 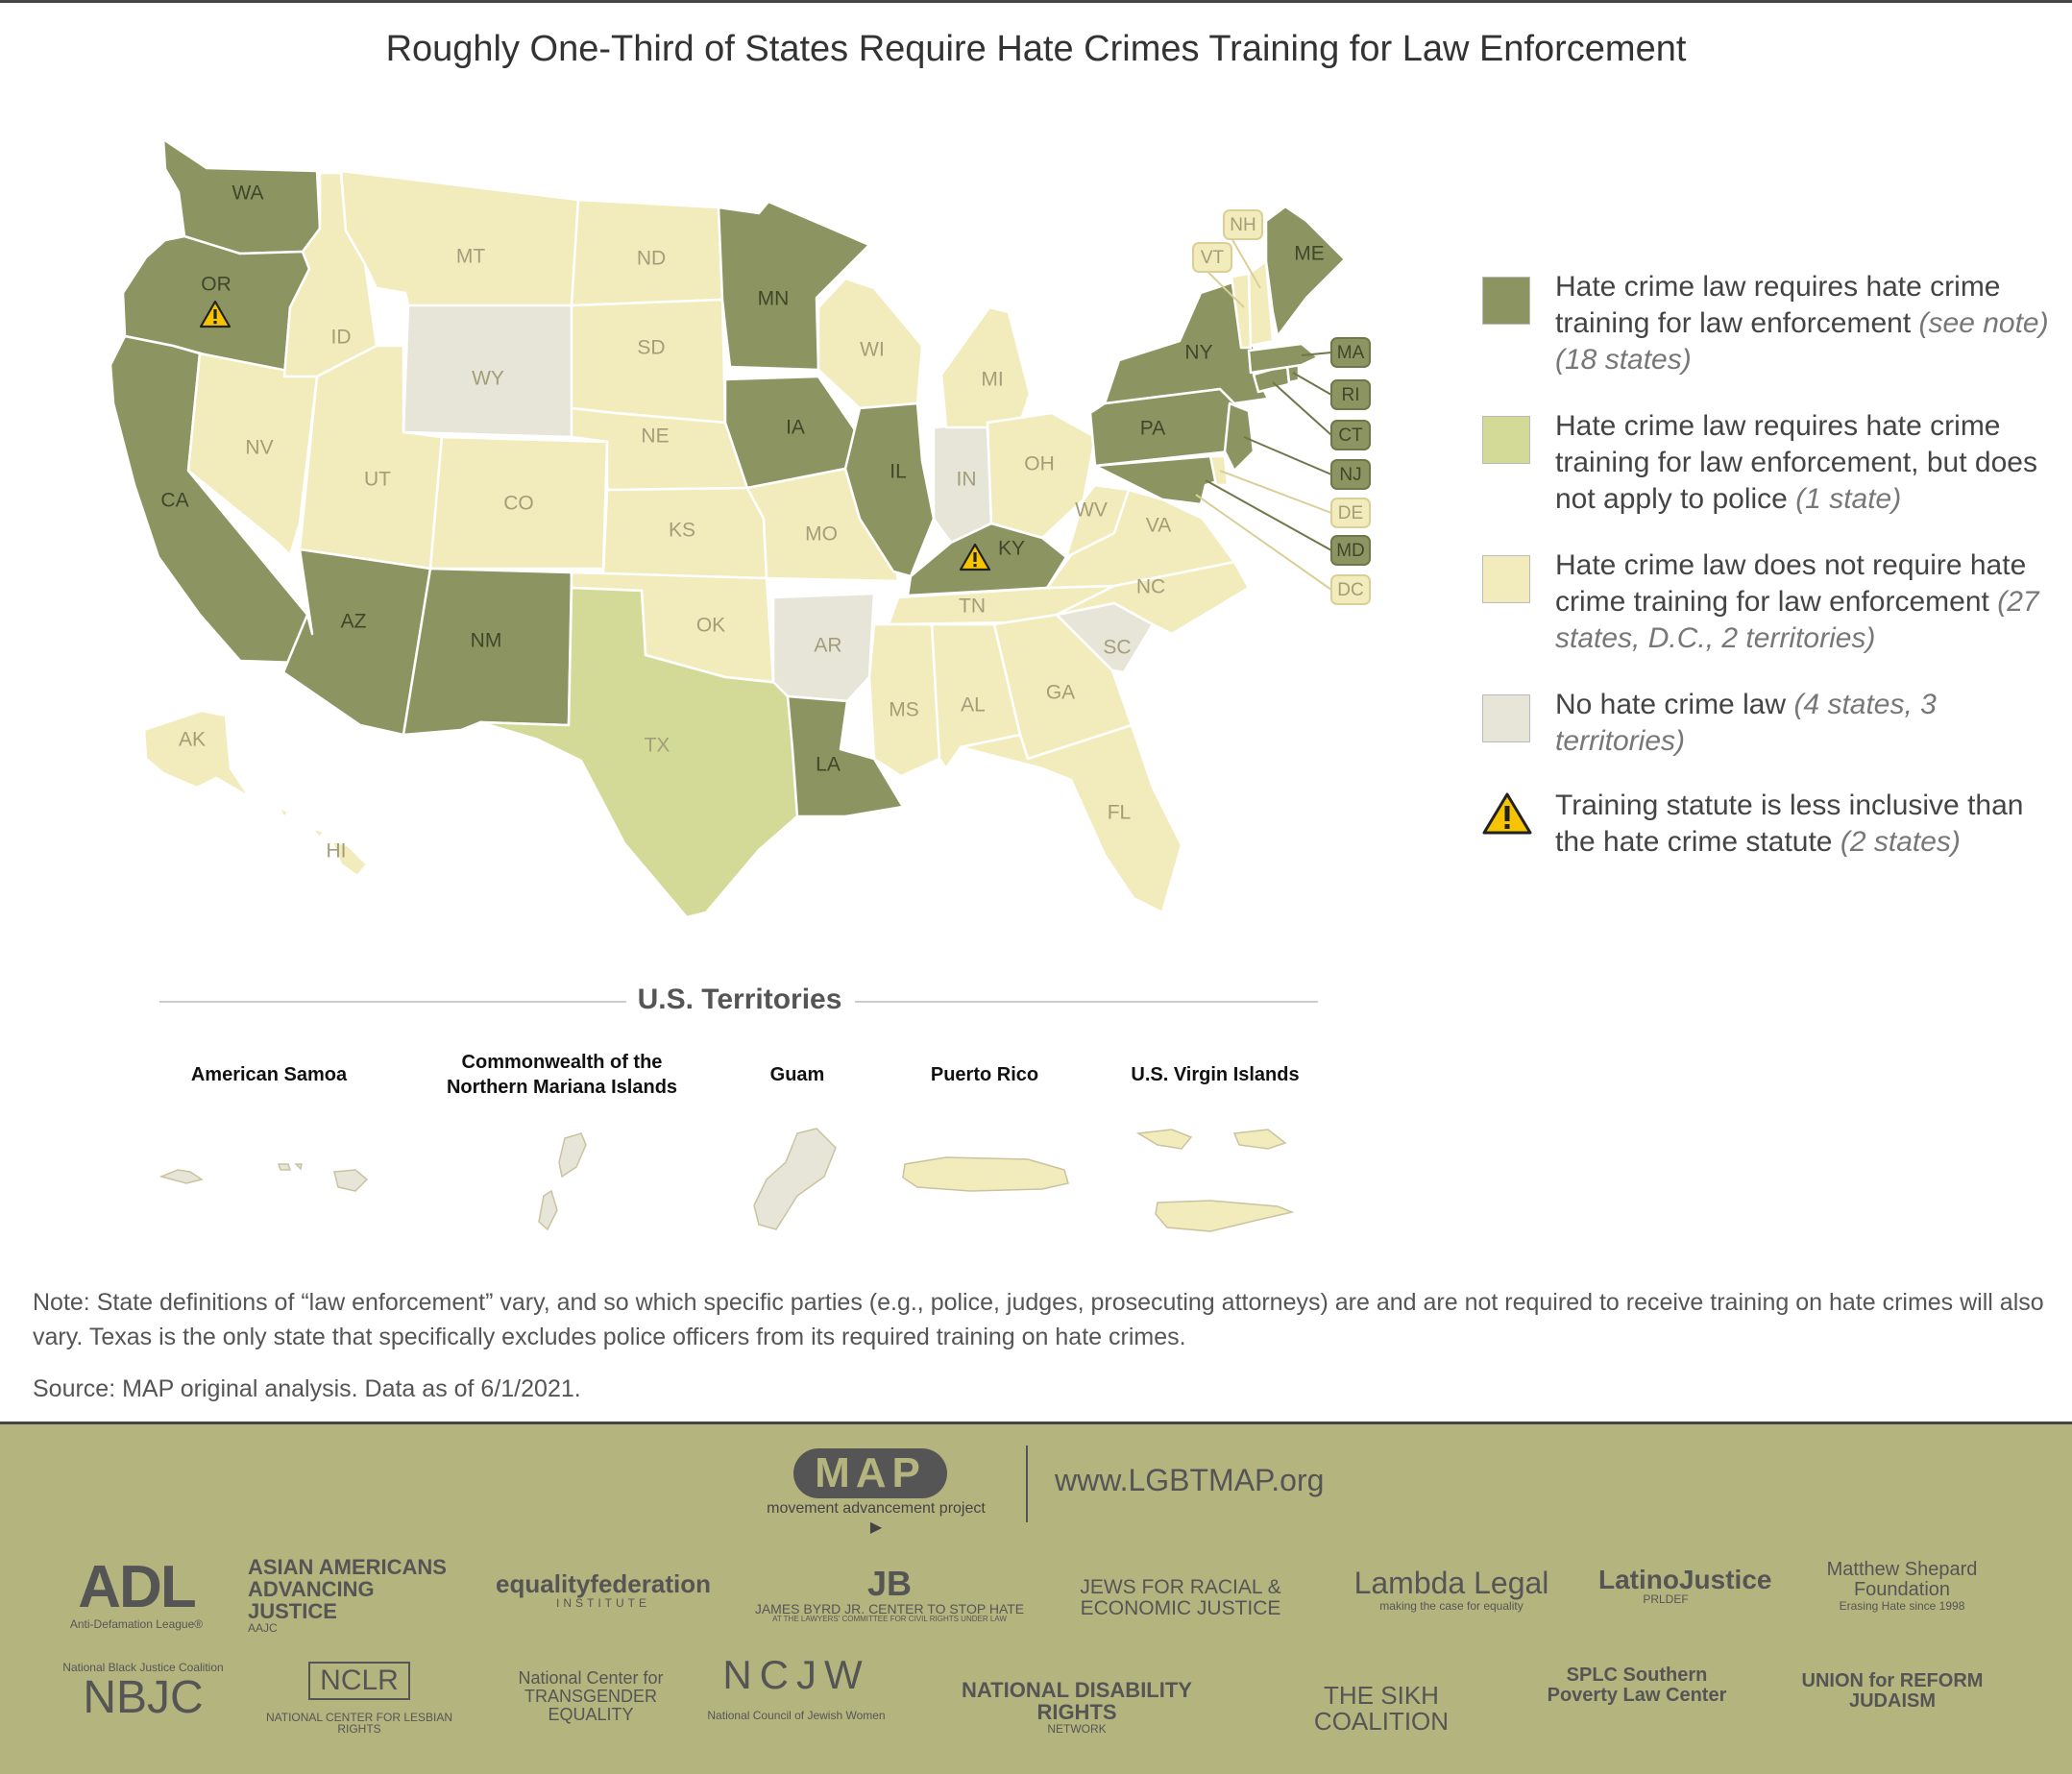 I want to click on partner-name: NBJC, so click(x=143, y=1697).